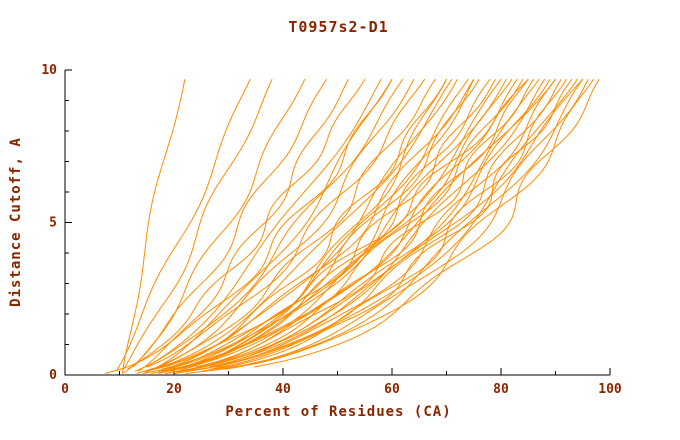 Image resolution: width=680 pixels, height=440 pixels. Describe the element at coordinates (392, 389) in the screenshot. I see `x-tick-label: 60` at that location.